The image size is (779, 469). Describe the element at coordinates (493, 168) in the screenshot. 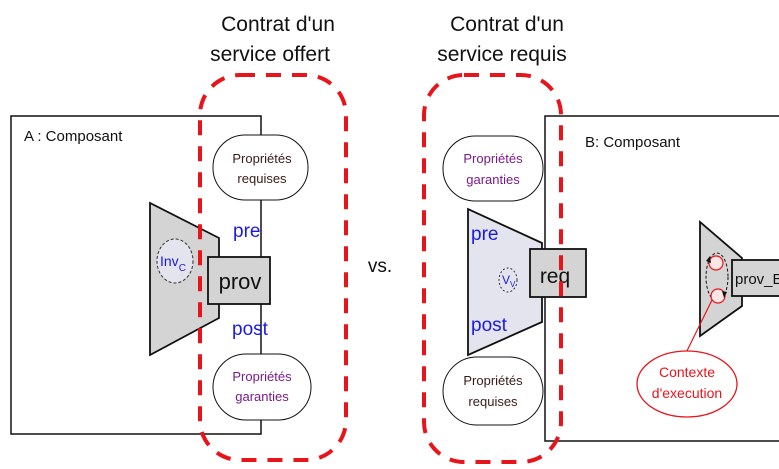

I see `component-b-guaranteed-properties-oval` at that location.